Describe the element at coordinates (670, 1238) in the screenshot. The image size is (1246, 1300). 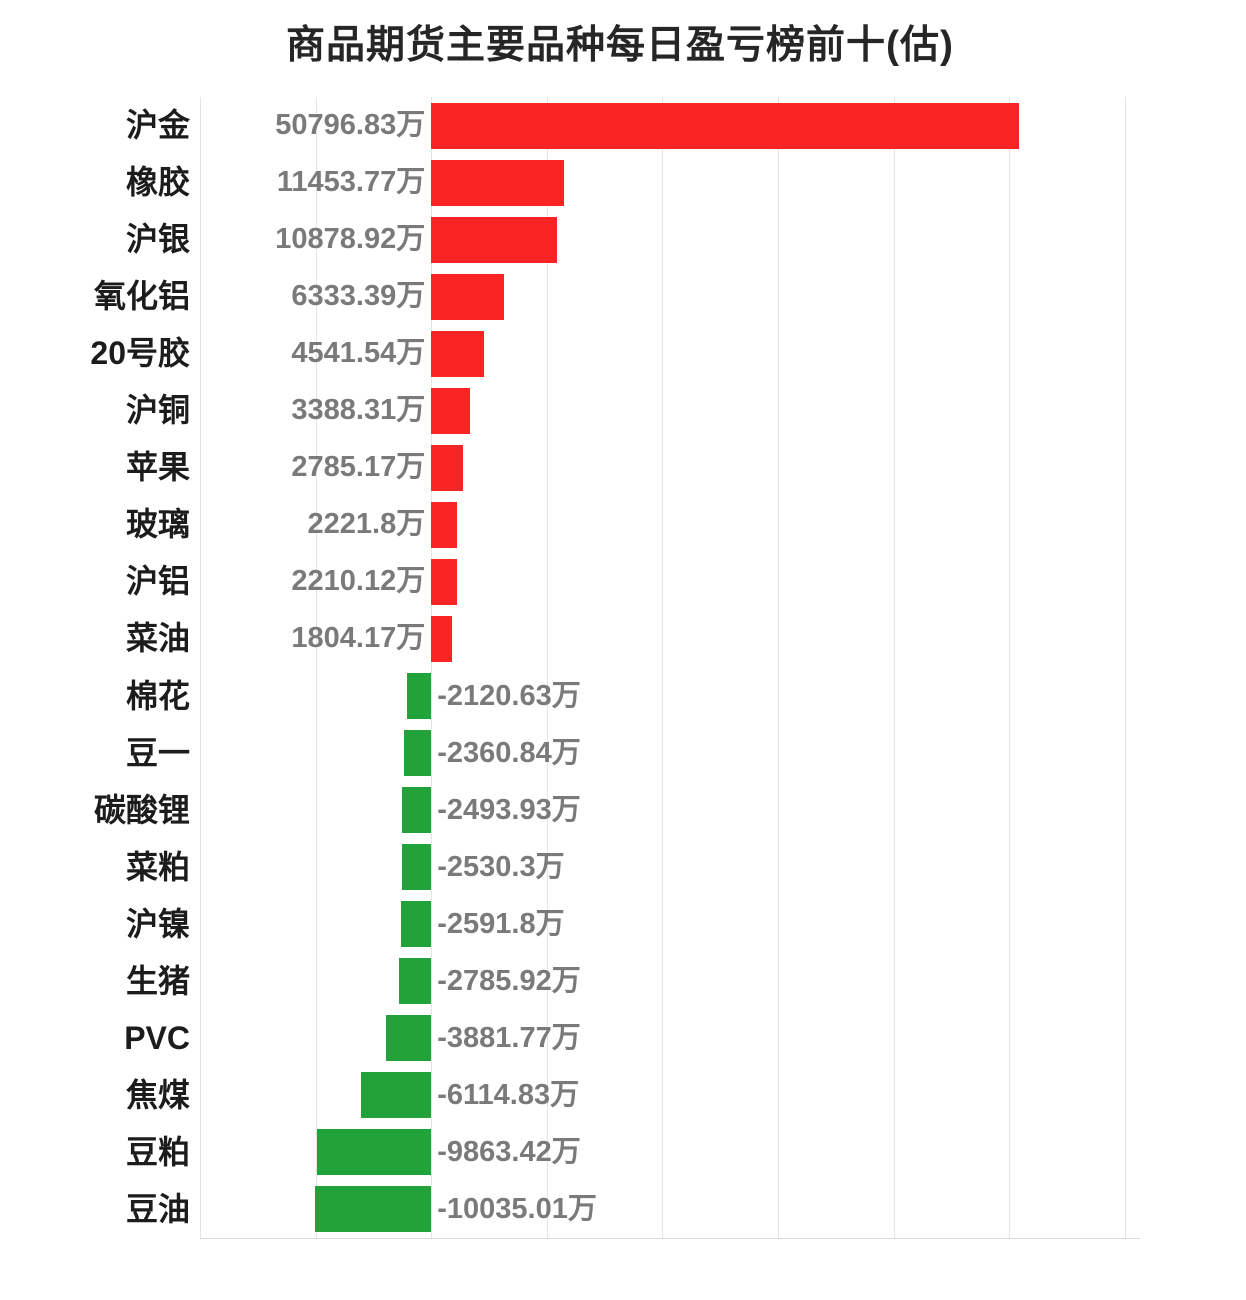
I see `x-axis-line` at that location.